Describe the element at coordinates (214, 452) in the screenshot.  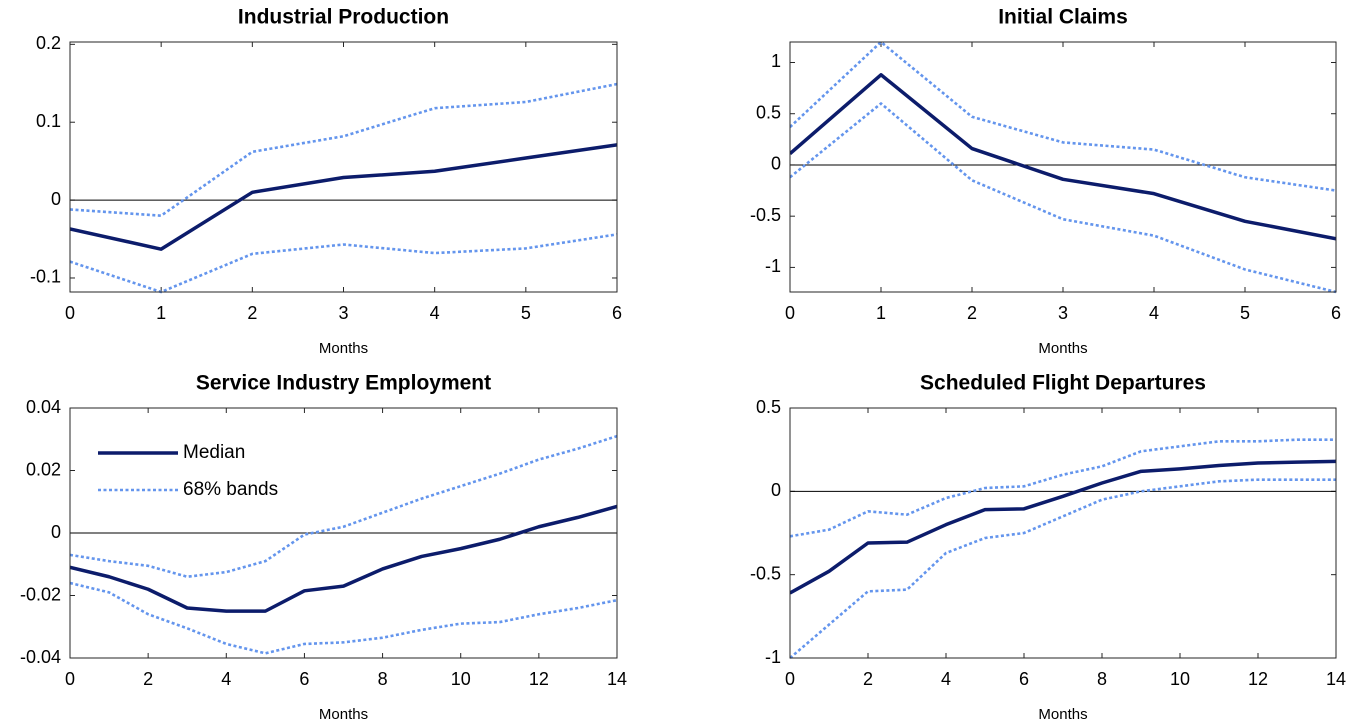
I see `legend-label: Median` at that location.